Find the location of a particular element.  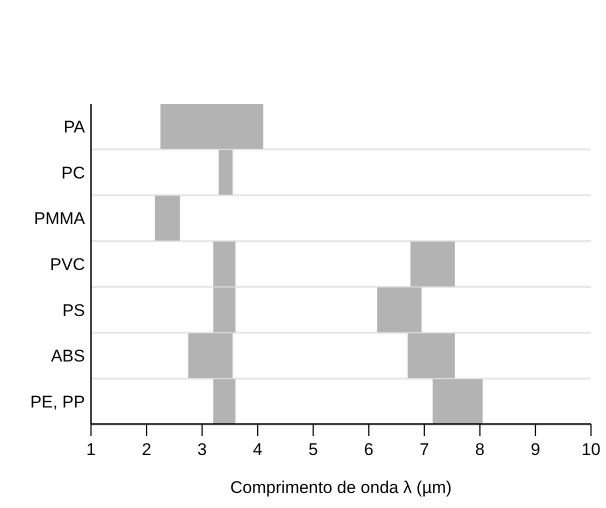

x-tick-label: 6 is located at coordinates (369, 449).